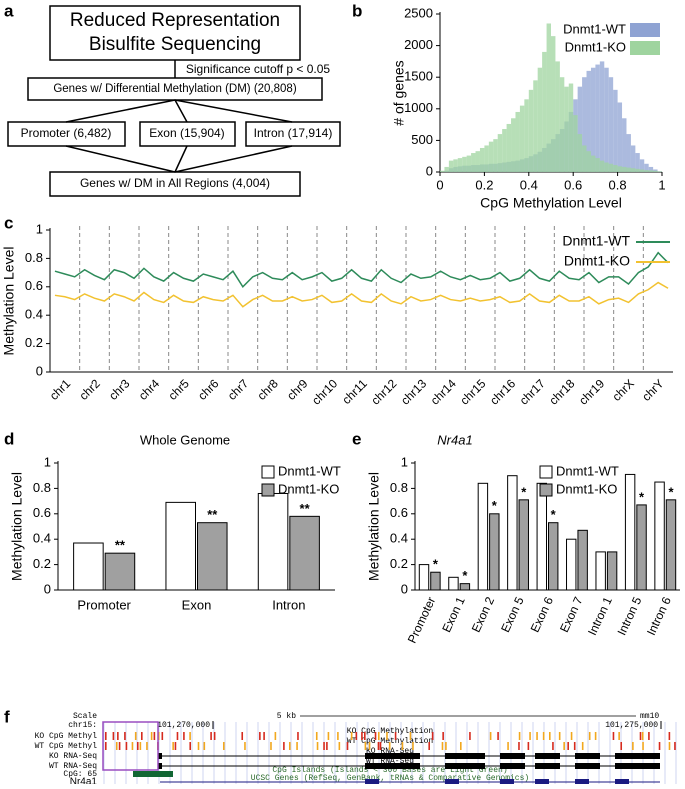 The height and width of the screenshot is (789, 685). Describe the element at coordinates (618, 184) in the screenshot. I see `x-tick-label: 0.8` at that location.